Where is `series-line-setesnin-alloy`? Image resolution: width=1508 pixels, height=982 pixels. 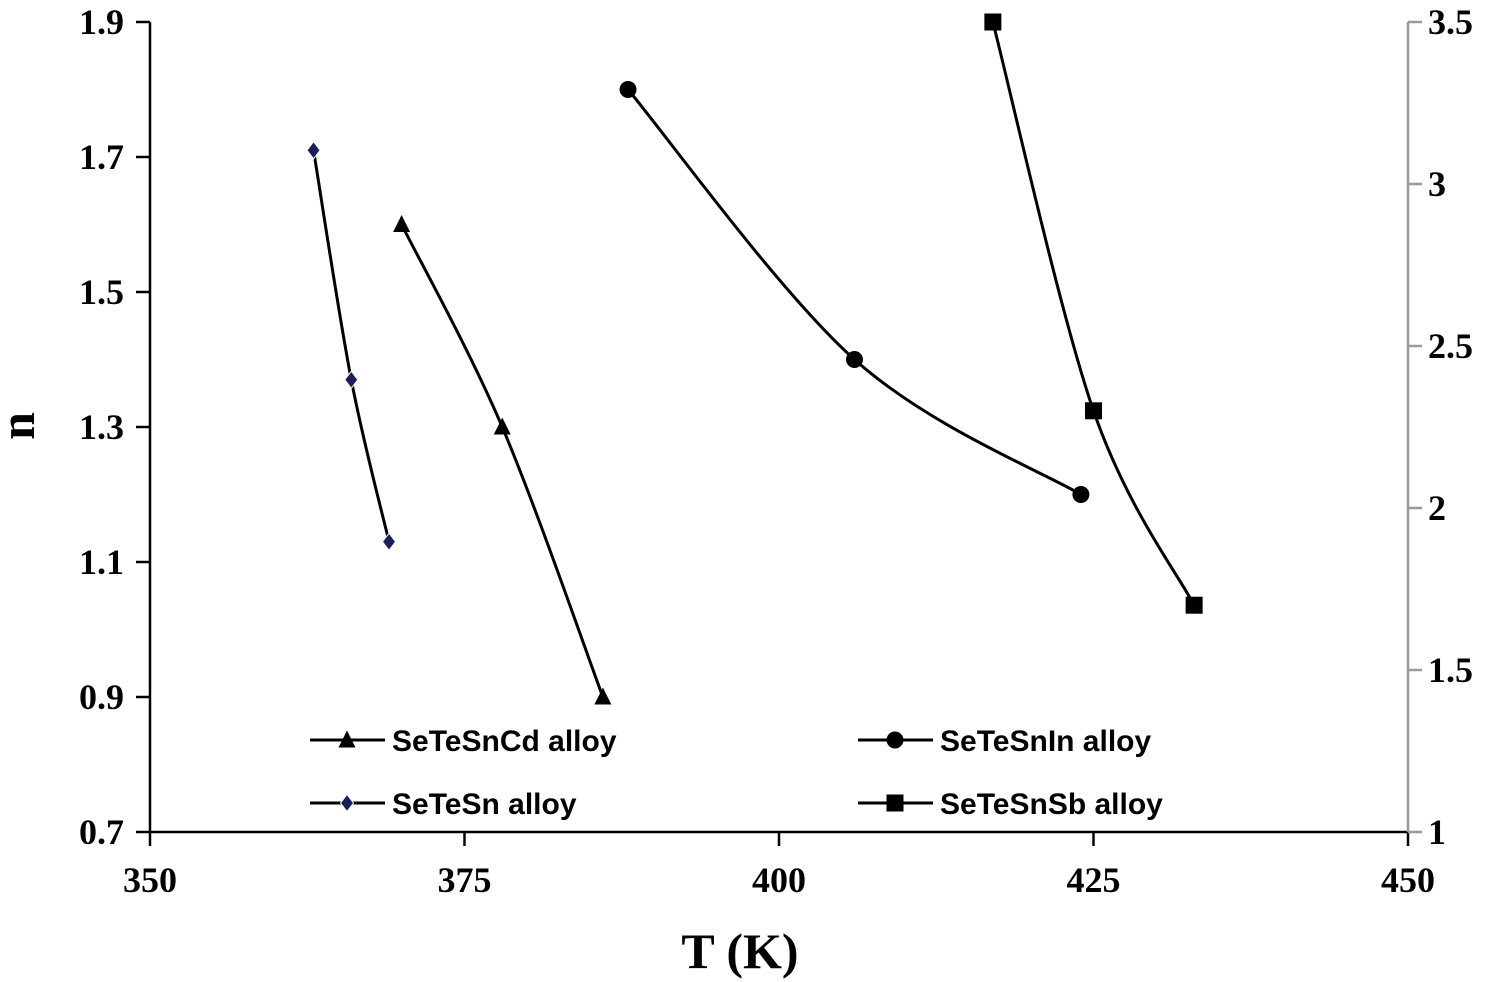
series-line-setesnin-alloy is located at coordinates (854, 292).